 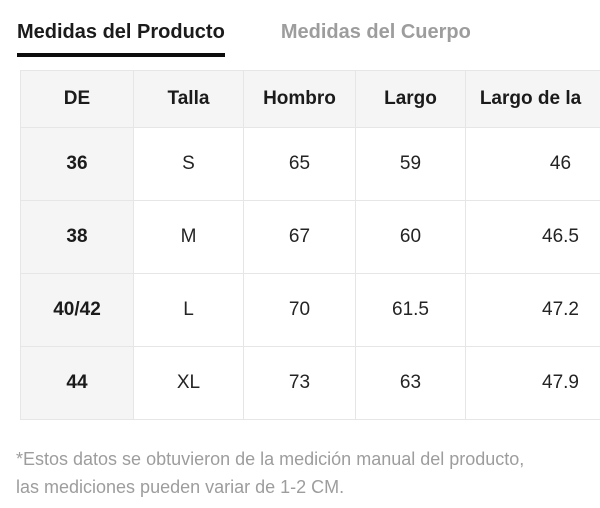 What do you see at coordinates (532, 99) in the screenshot?
I see `header-cell-largo-de-la: Largo de la` at bounding box center [532, 99].